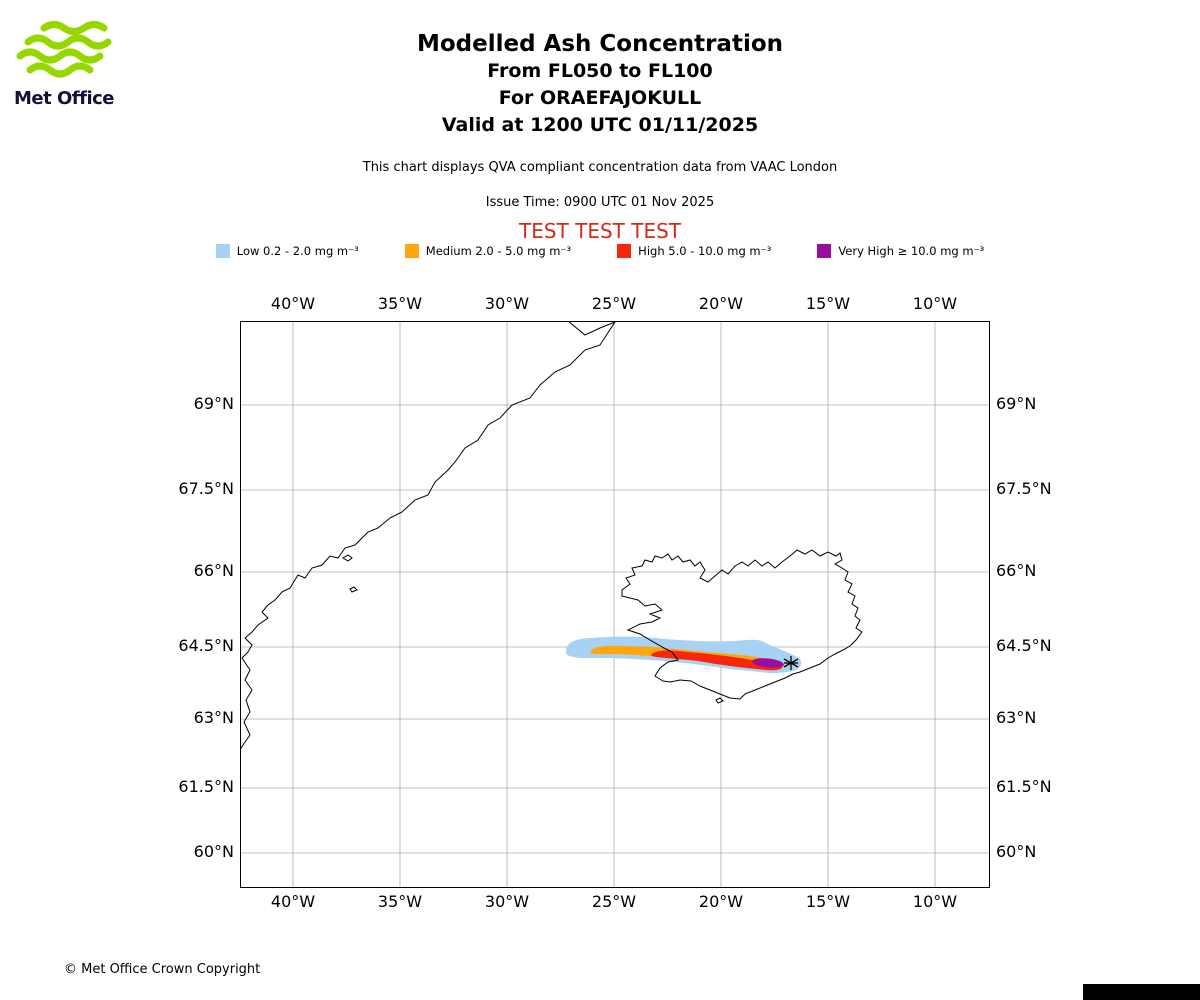 The image size is (1200, 1000). I want to click on lon-label-bottom-30w: 30°W, so click(507, 901).